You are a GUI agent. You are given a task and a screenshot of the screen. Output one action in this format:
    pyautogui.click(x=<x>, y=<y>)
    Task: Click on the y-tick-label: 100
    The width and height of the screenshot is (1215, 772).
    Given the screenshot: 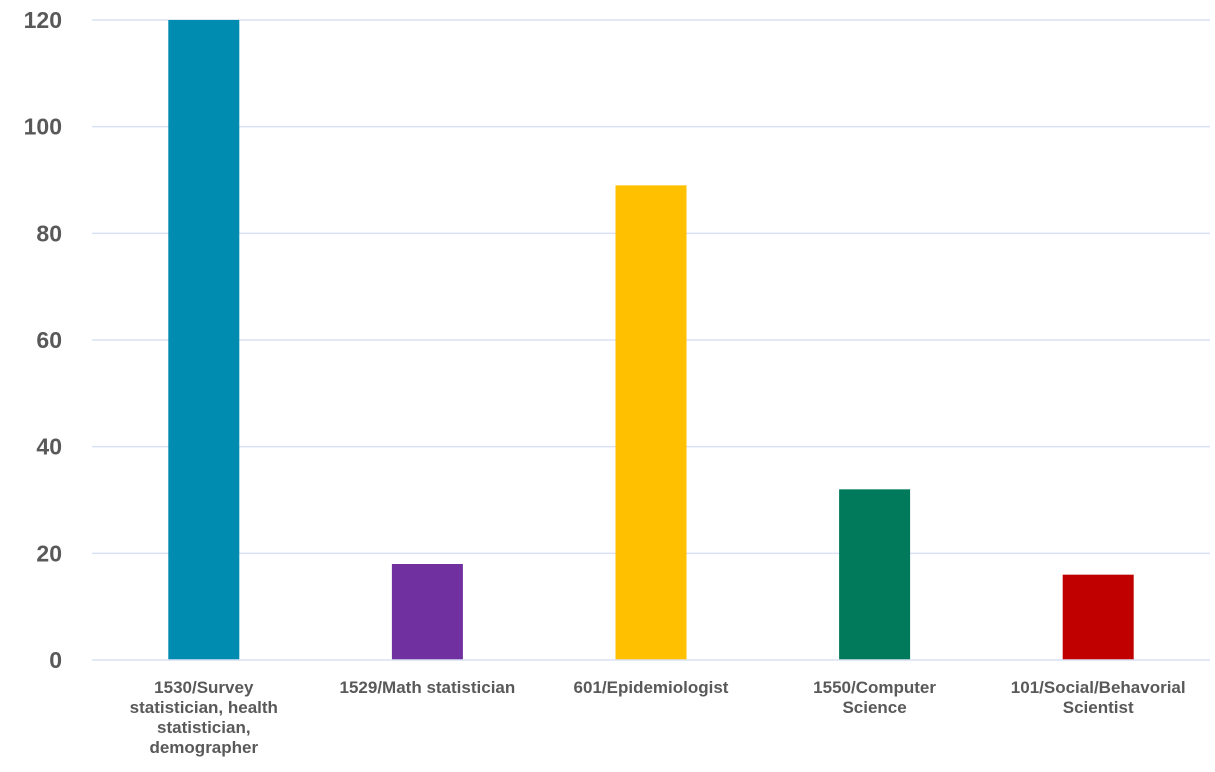 What is the action you would take?
    pyautogui.click(x=43, y=127)
    